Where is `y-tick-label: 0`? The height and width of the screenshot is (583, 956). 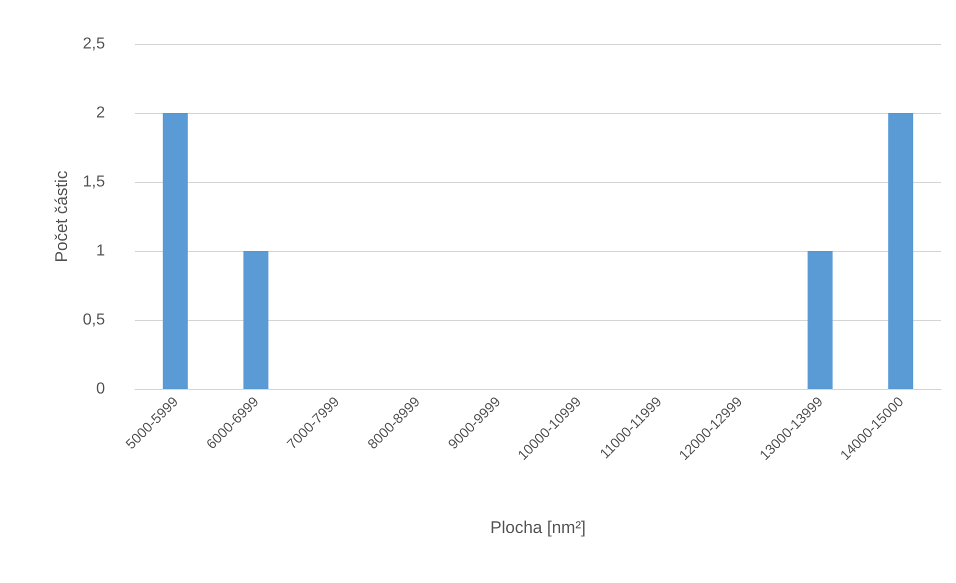 y-tick-label: 0 is located at coordinates (101, 389).